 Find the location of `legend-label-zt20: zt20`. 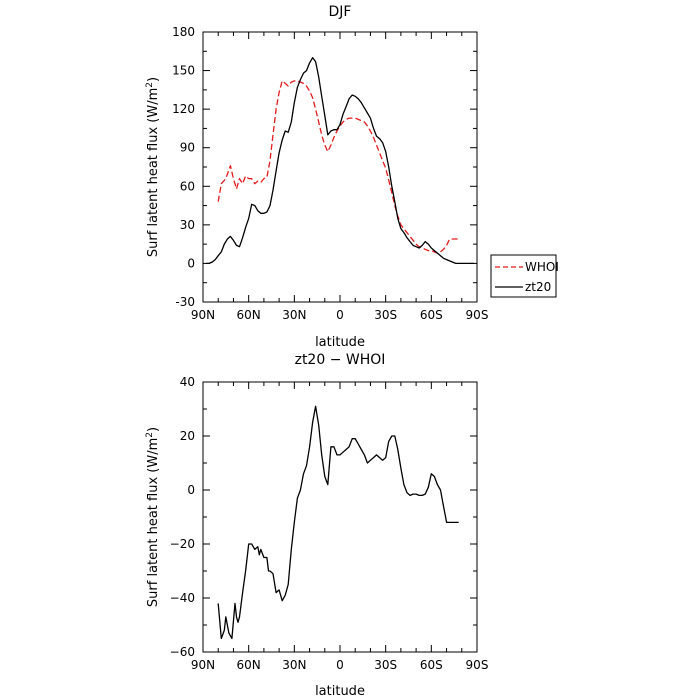

legend-label-zt20: zt20 is located at coordinates (538, 287).